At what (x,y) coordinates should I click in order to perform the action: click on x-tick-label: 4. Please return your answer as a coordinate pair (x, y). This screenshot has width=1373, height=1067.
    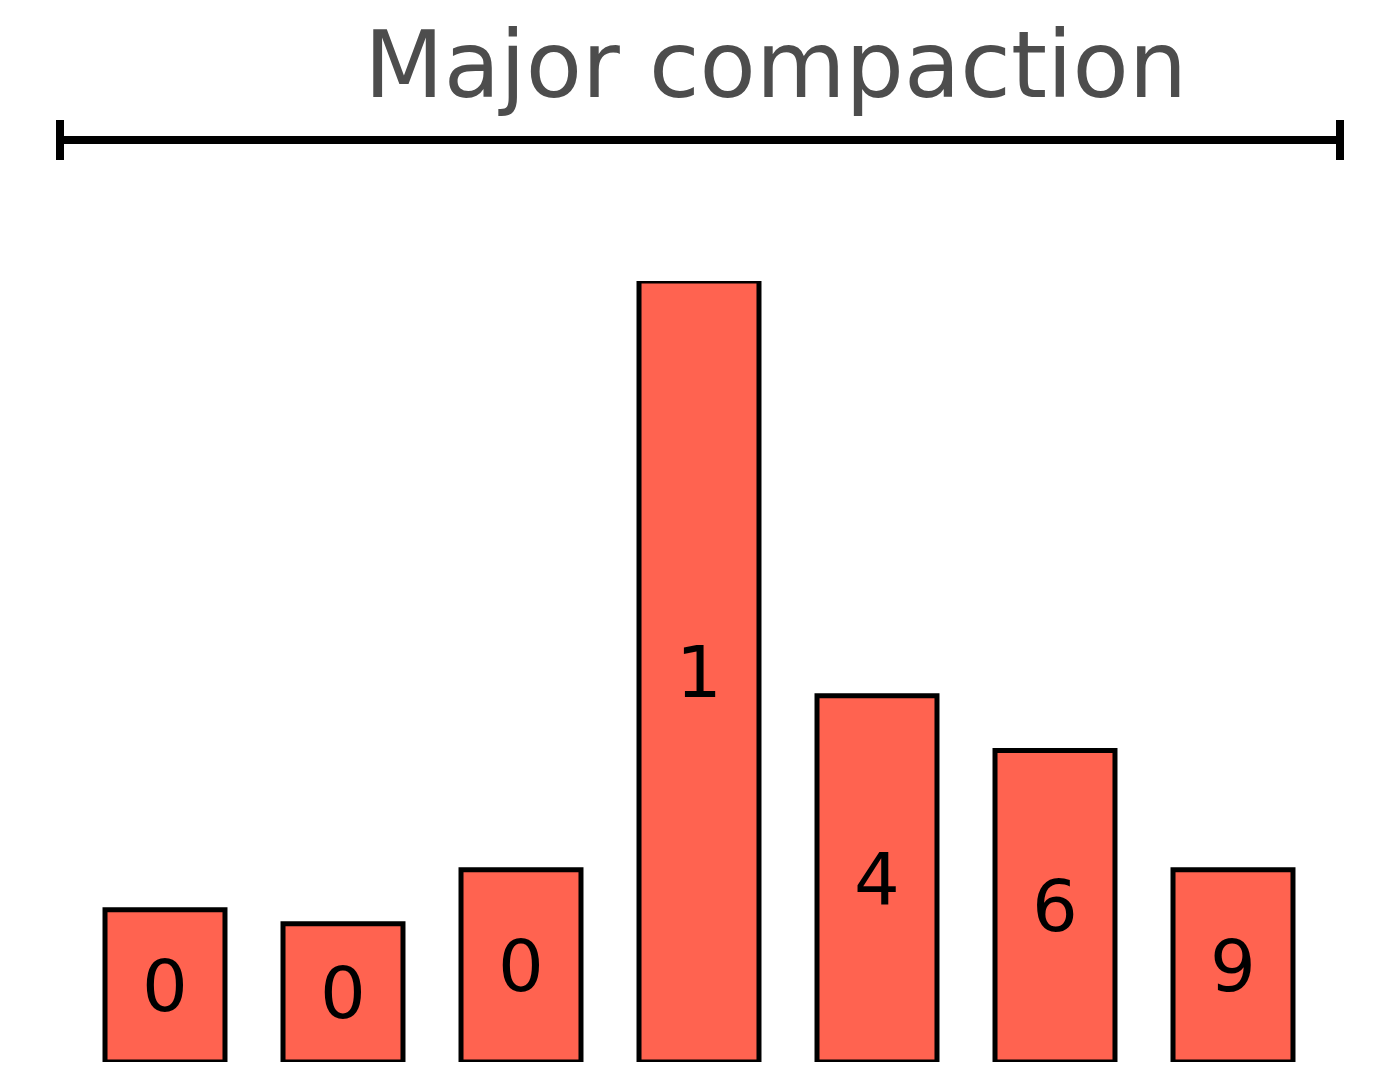
    Looking at the image, I should click on (877, 879).